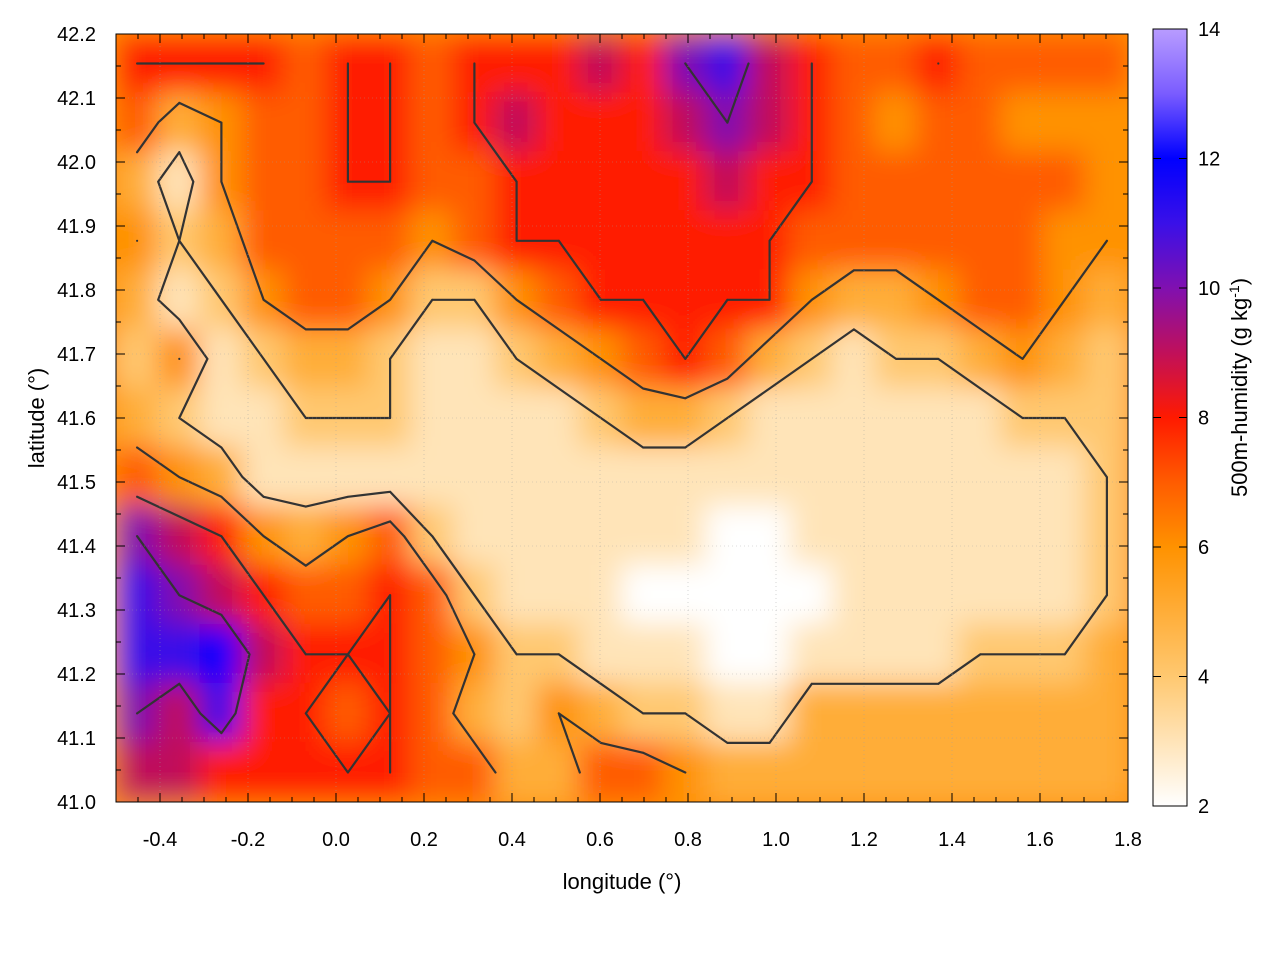 Image resolution: width=1280 pixels, height=960 pixels. Describe the element at coordinates (76, 355) in the screenshot. I see `y-tick-label: 41.7` at that location.